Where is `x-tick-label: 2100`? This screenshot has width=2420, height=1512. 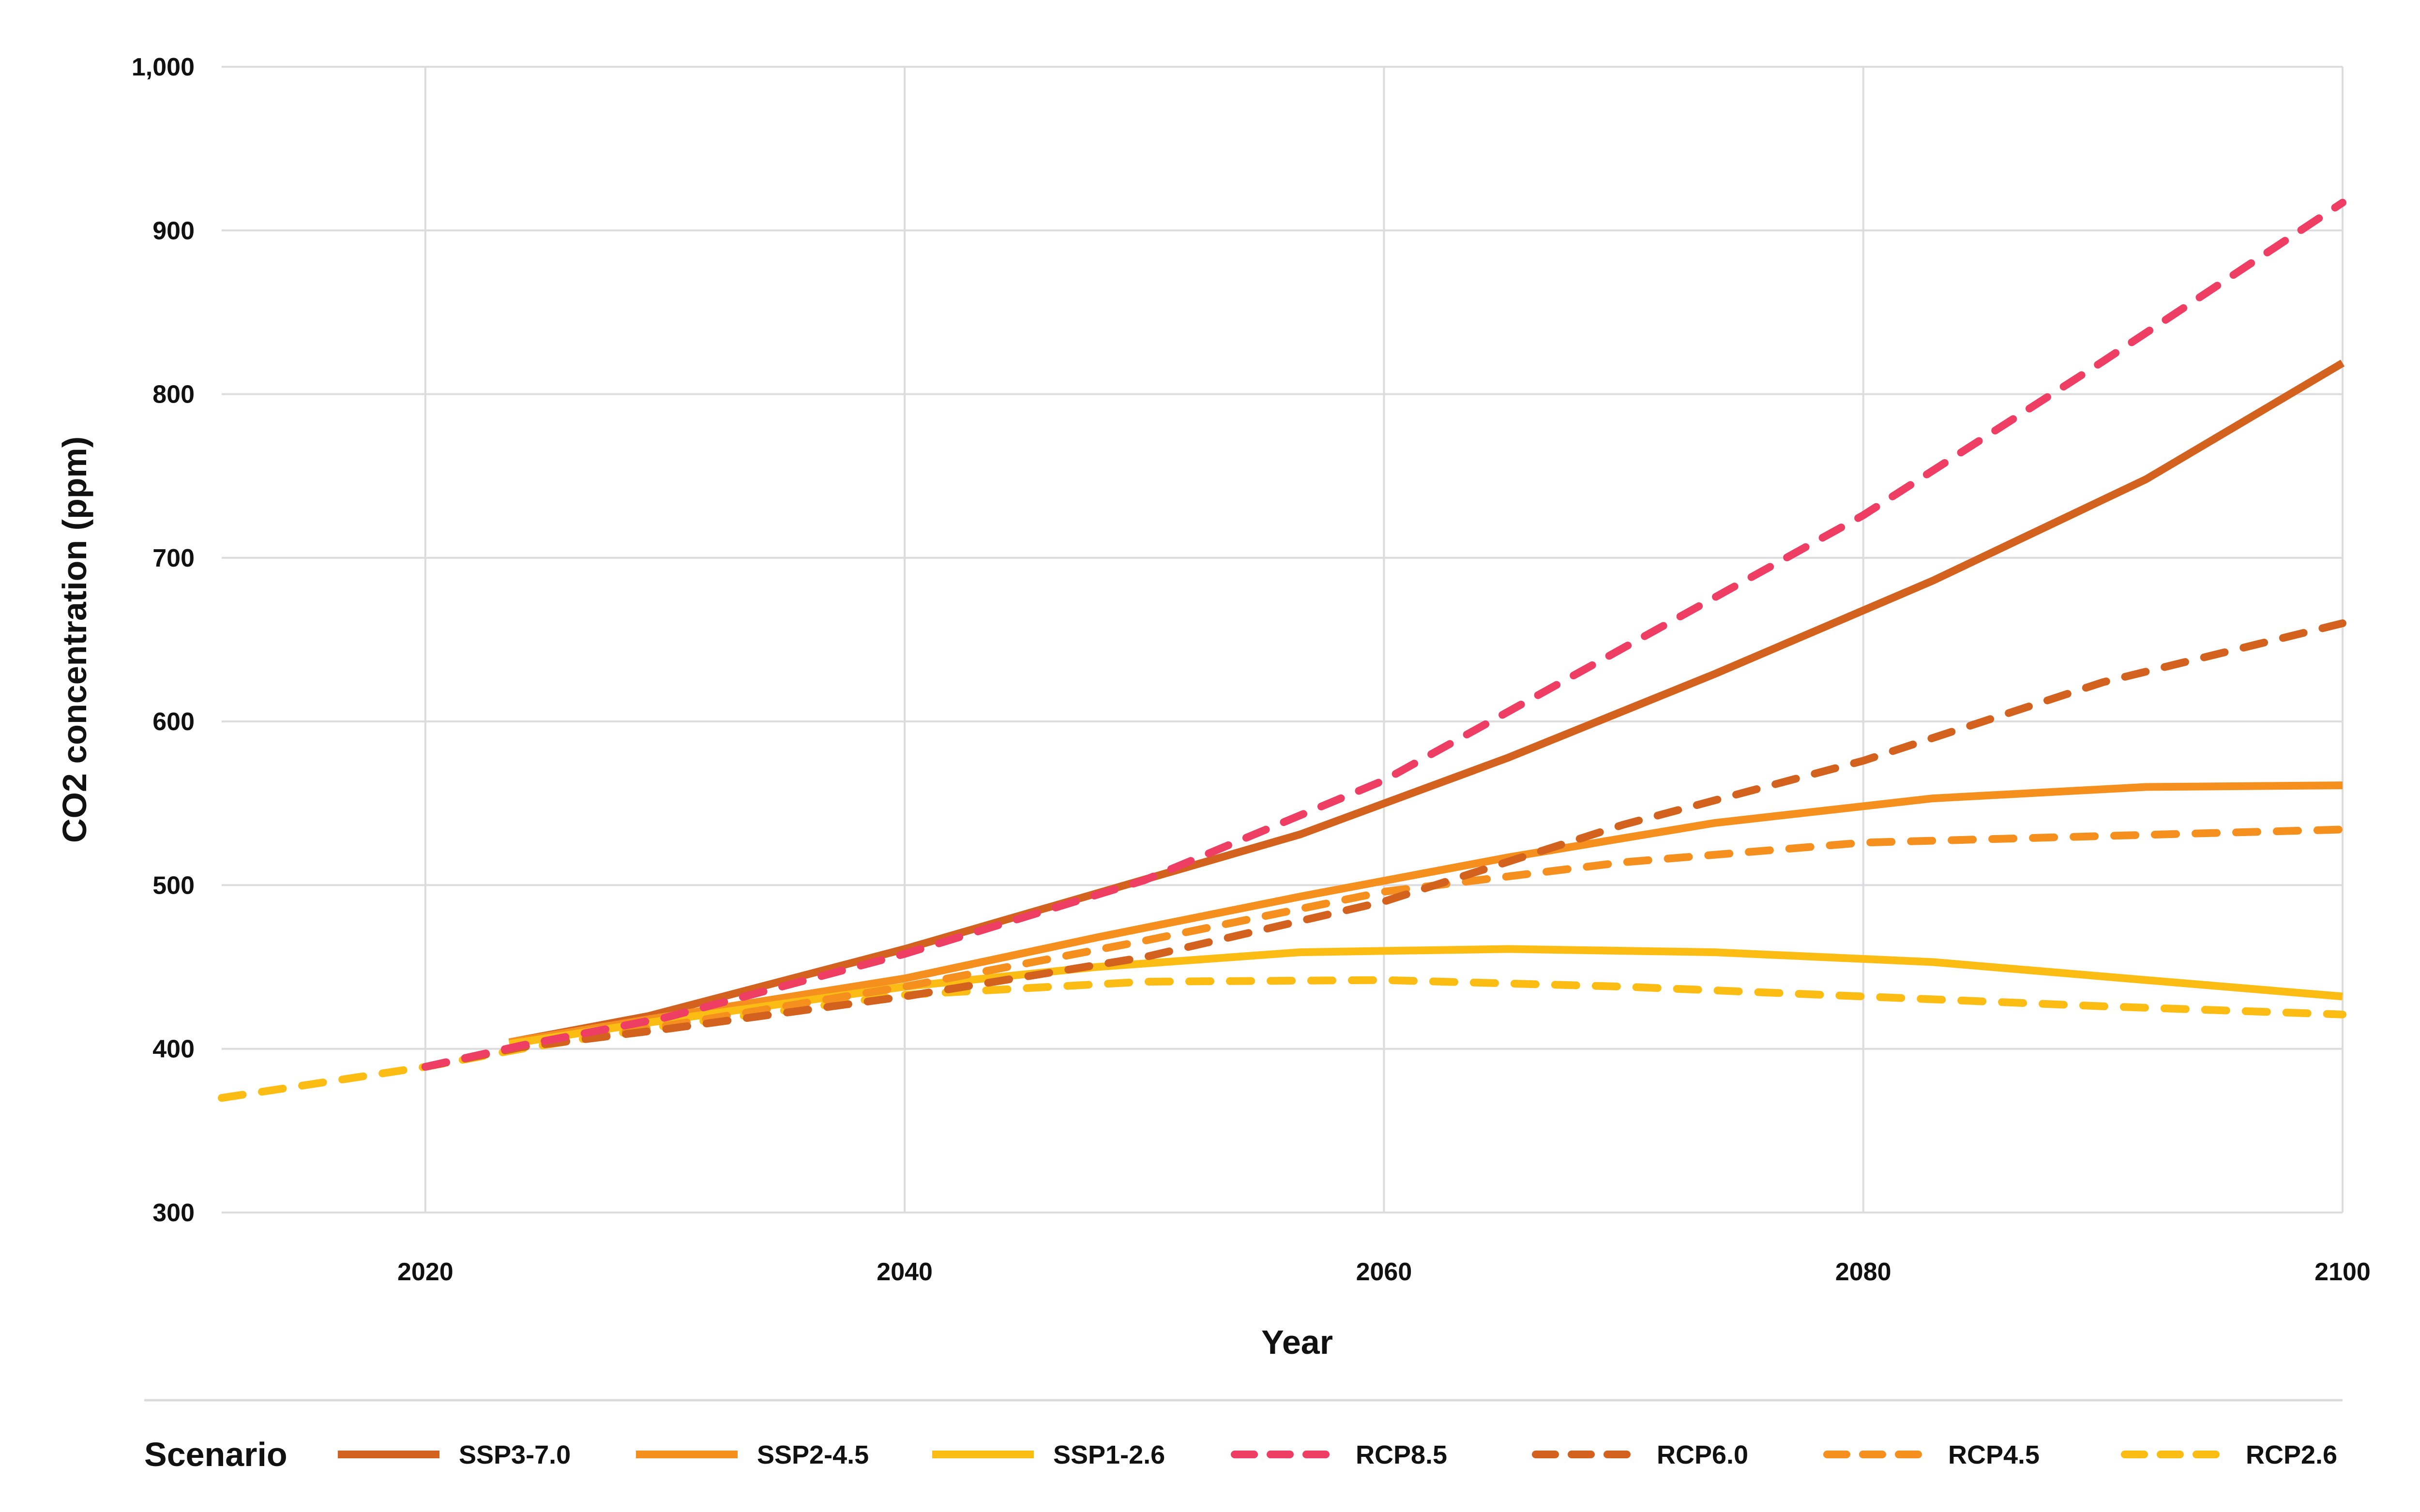 x-tick-label: 2100 is located at coordinates (2342, 1272).